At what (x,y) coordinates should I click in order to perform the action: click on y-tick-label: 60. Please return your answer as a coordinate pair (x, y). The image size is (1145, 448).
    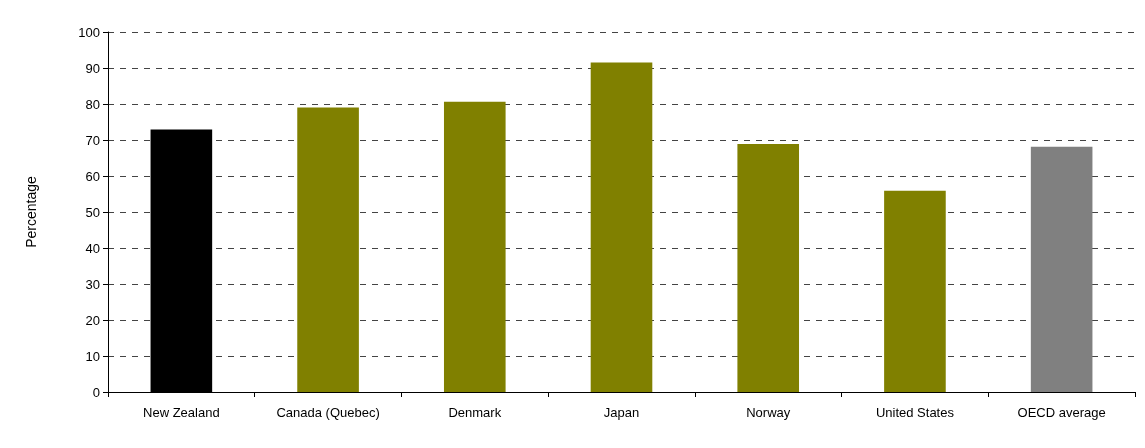
    Looking at the image, I should click on (92, 176).